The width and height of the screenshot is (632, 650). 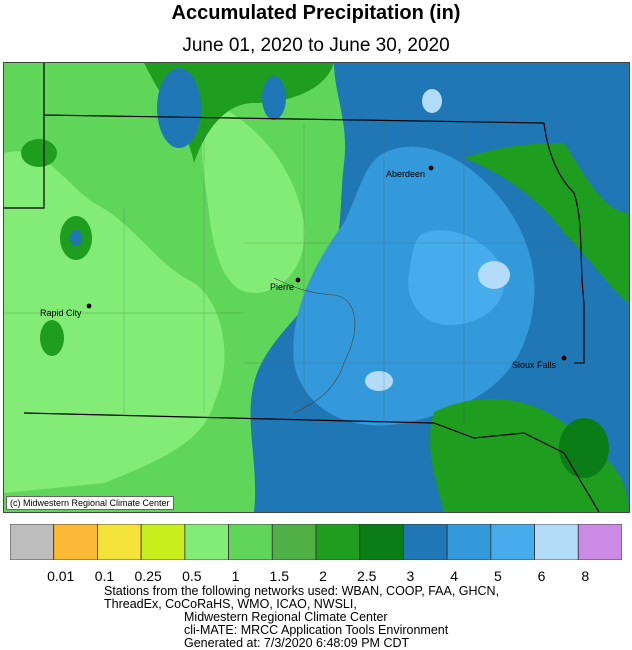 I want to click on precip-max-north, so click(x=432, y=101).